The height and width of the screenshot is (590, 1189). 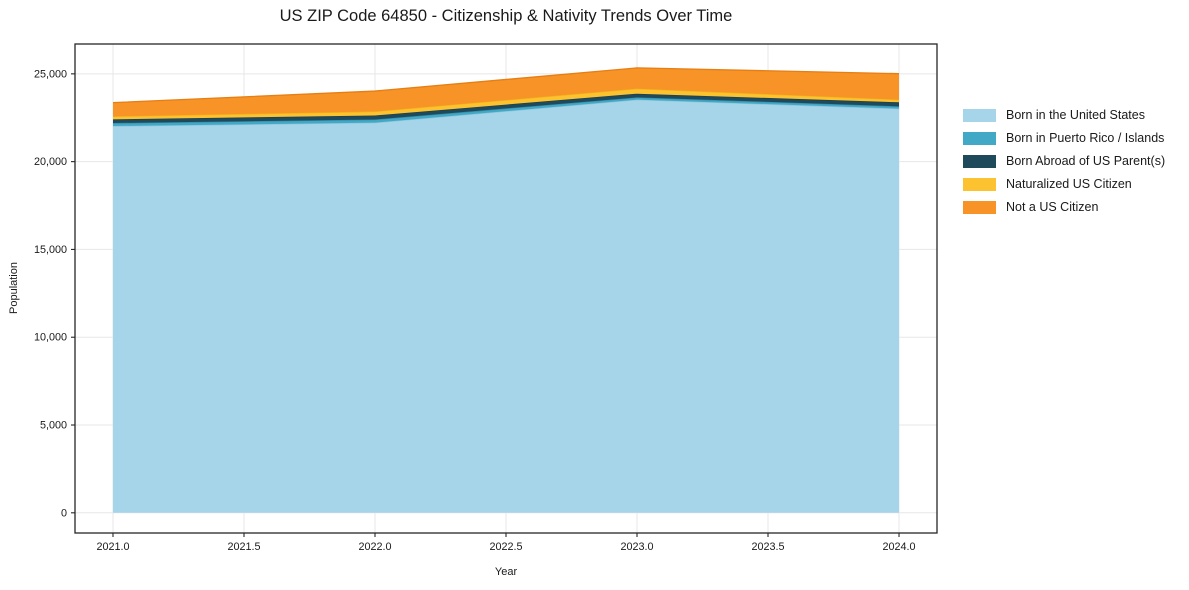 I want to click on legend-label: Naturalized US Citizen, so click(x=1069, y=184).